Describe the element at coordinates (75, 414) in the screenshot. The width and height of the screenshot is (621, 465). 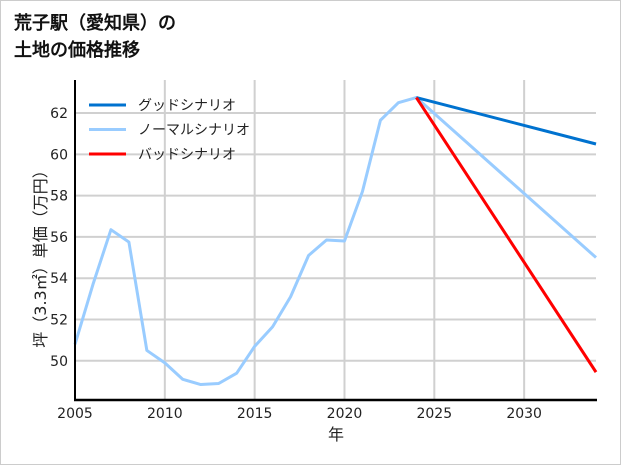
I see `x-tick-label: 2005` at that location.